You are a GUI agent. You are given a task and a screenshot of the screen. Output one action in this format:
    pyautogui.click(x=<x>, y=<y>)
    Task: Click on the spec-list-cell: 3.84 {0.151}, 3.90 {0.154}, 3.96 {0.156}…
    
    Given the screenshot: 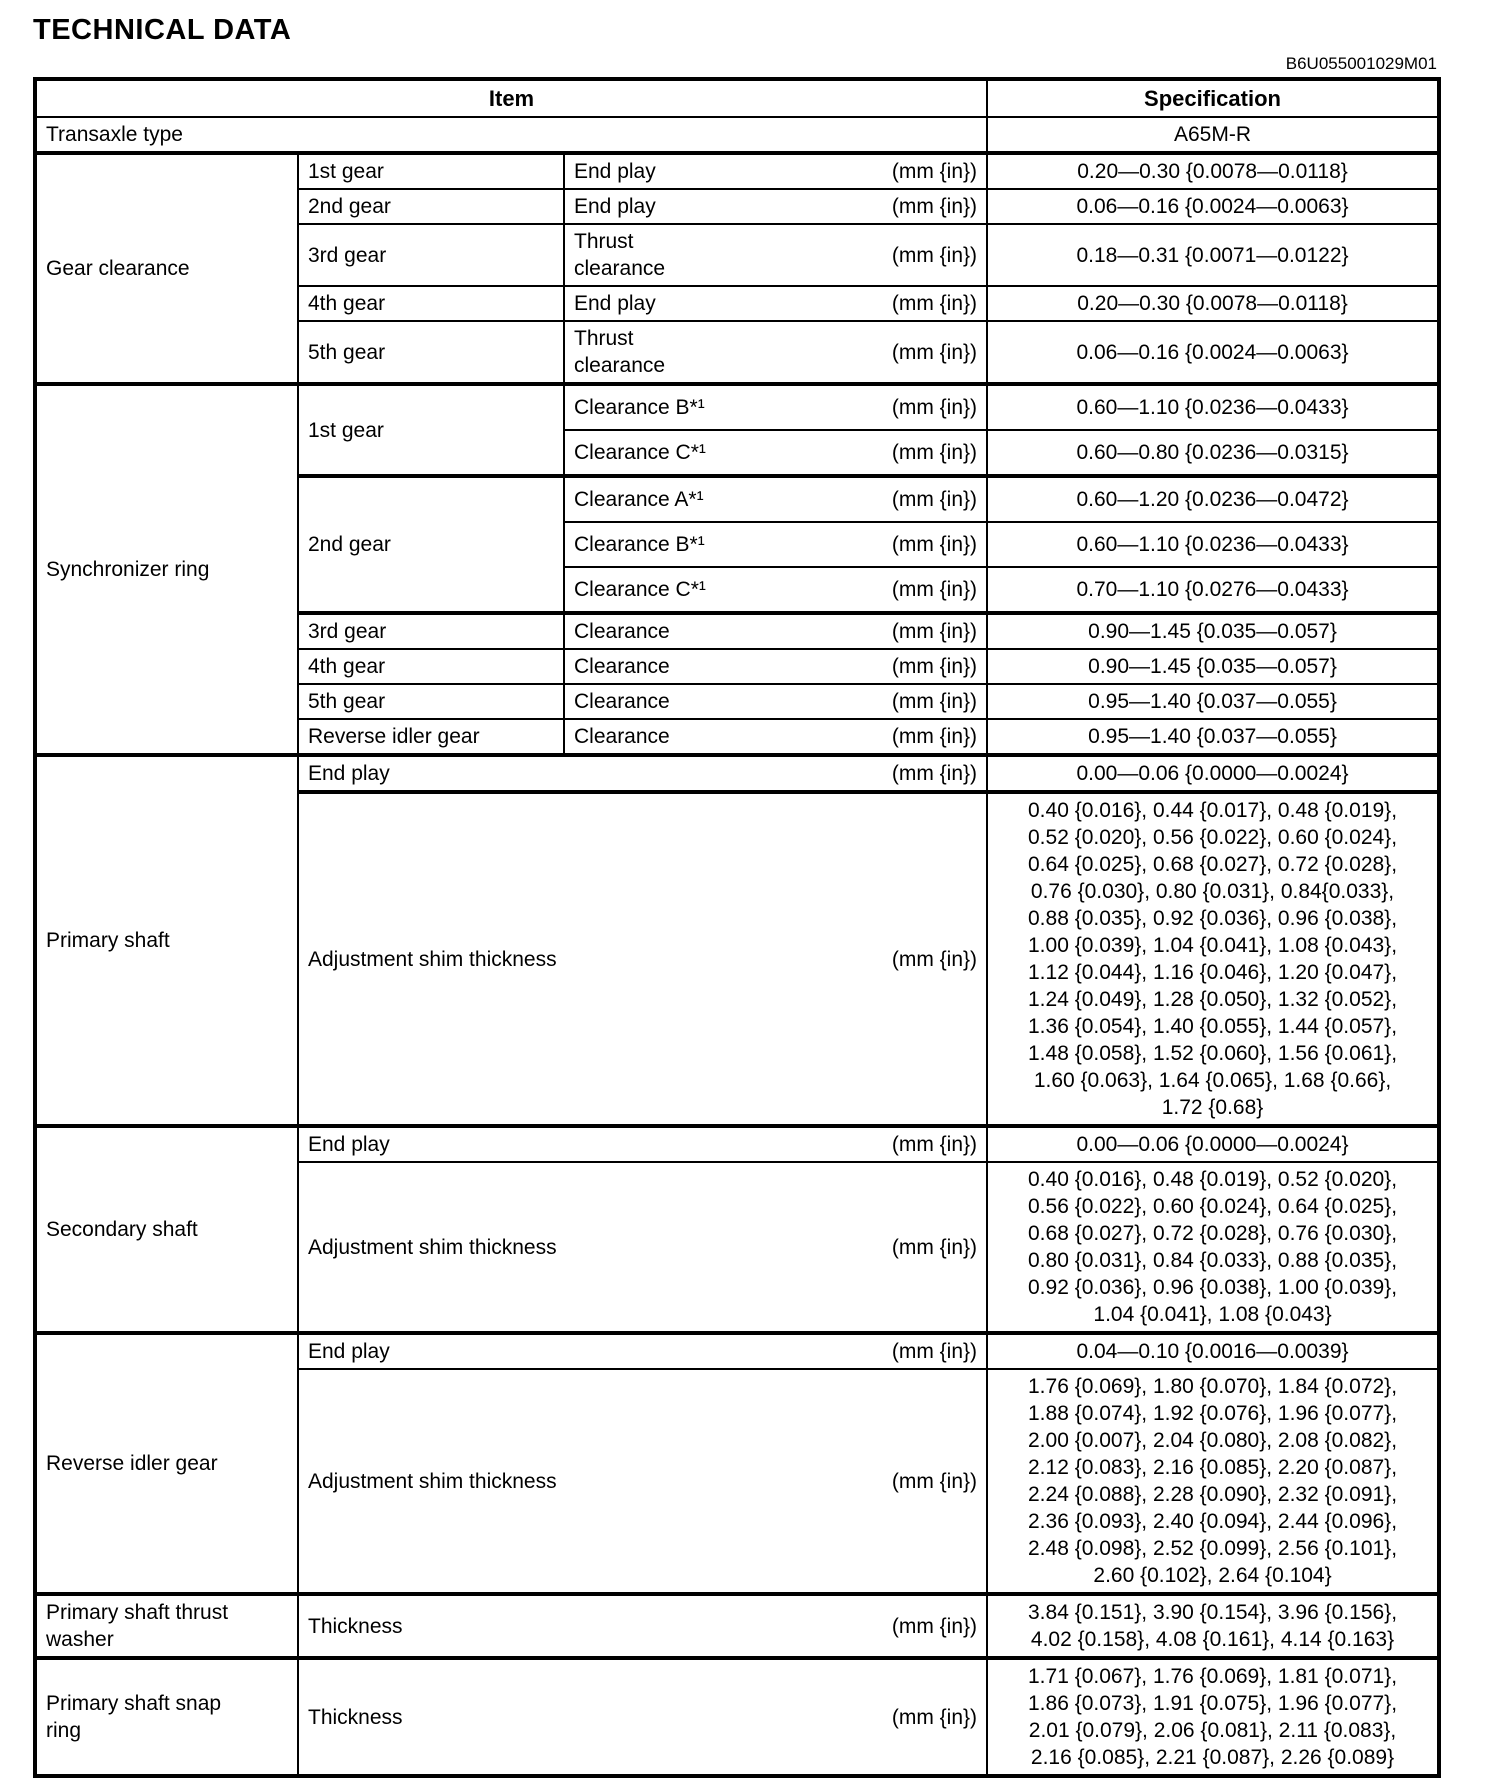 What is the action you would take?
    pyautogui.click(x=1213, y=1625)
    